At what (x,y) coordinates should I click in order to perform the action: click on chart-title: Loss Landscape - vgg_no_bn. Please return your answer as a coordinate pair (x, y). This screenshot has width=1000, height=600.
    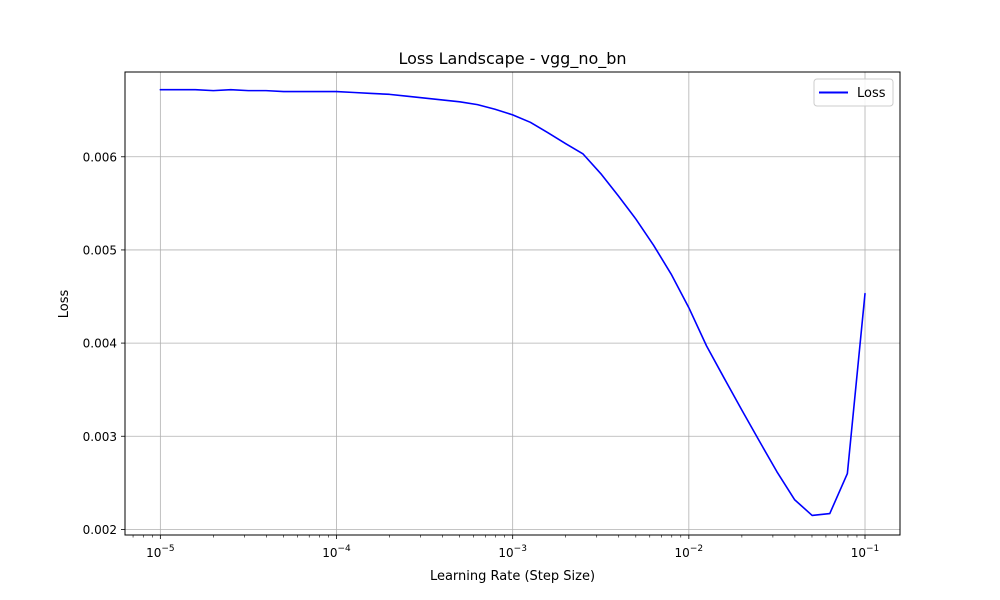
    Looking at the image, I should click on (512, 59).